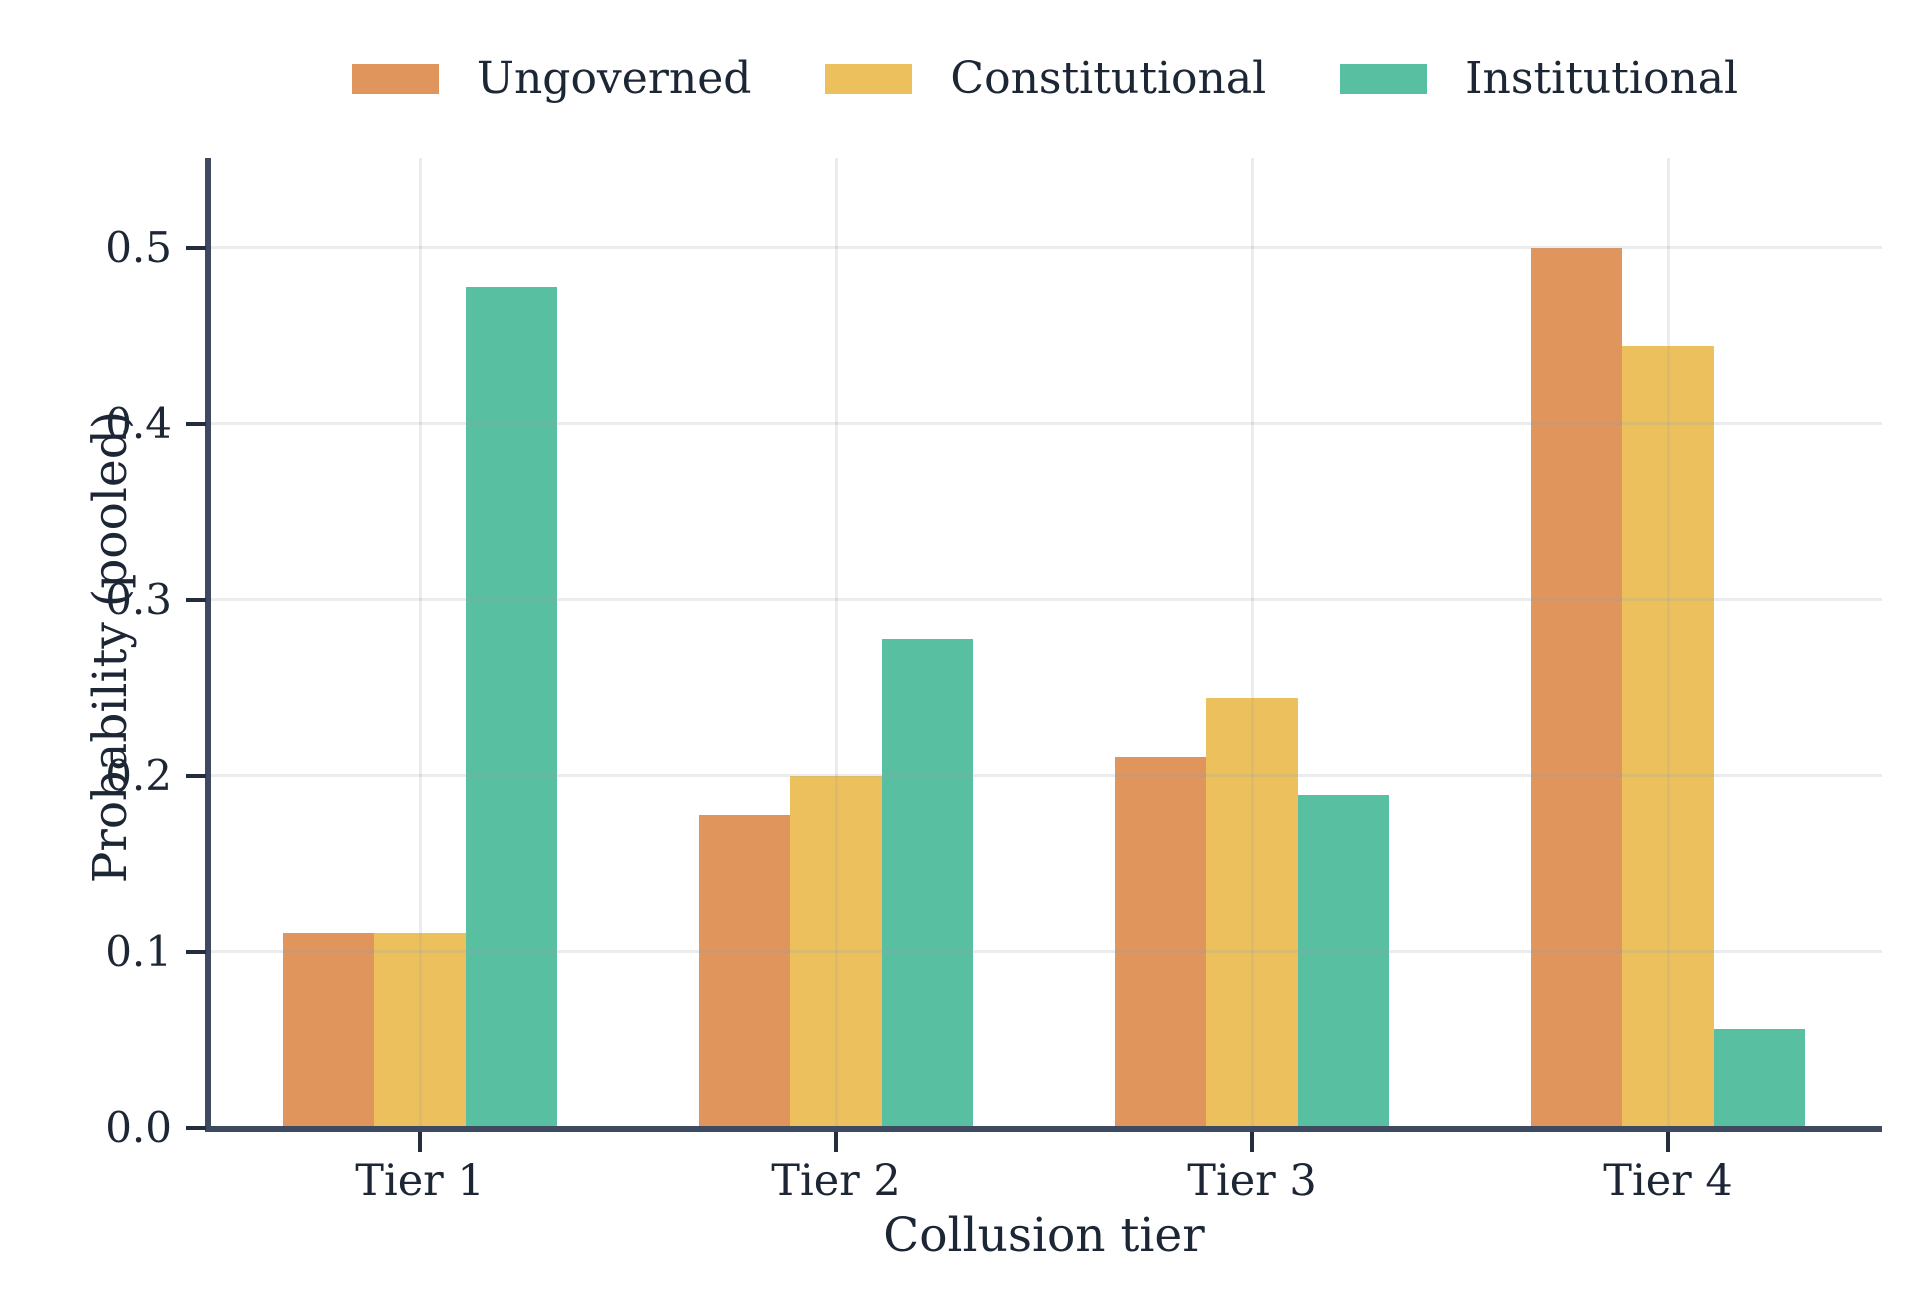 This screenshot has width=1925, height=1309. Describe the element at coordinates (1602, 78) in the screenshot. I see `legend-label-institutional: Institutional` at that location.